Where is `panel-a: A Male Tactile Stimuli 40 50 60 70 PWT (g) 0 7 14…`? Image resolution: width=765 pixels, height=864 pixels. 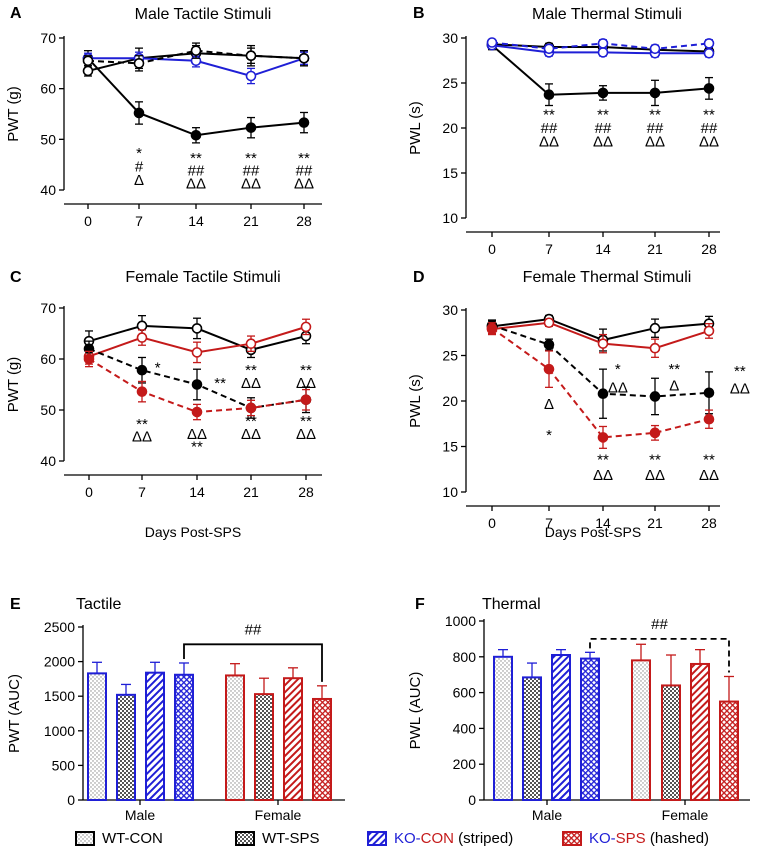 panel-a: A Male Tactile Stimuli 40 50 60 70 PWT (g) 0 7 14… is located at coordinates (163, 117).